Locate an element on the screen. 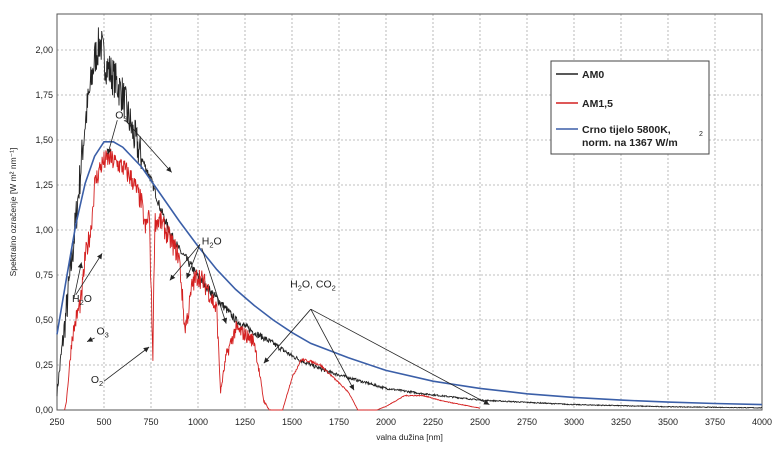  x-tick-label: 500 is located at coordinates (103, 422).